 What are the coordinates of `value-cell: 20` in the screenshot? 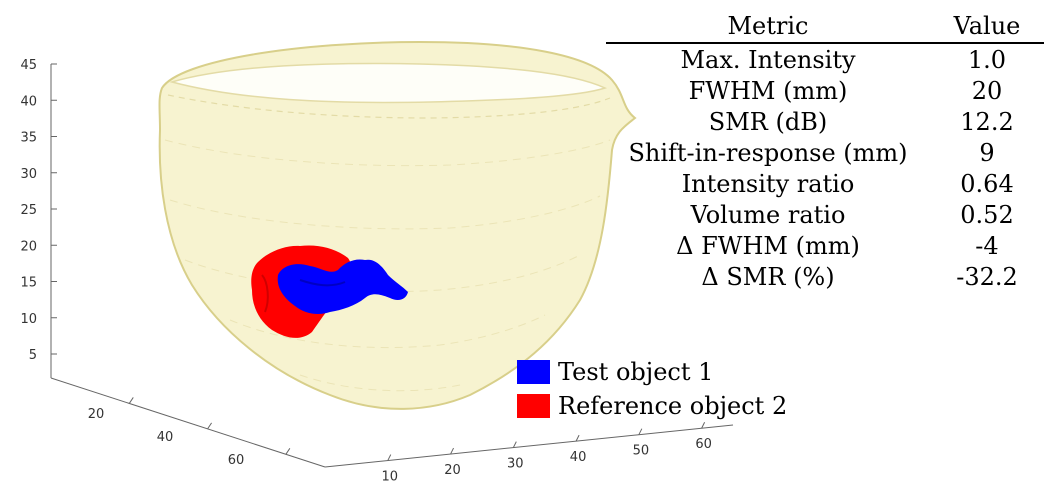 It's located at (987, 90).